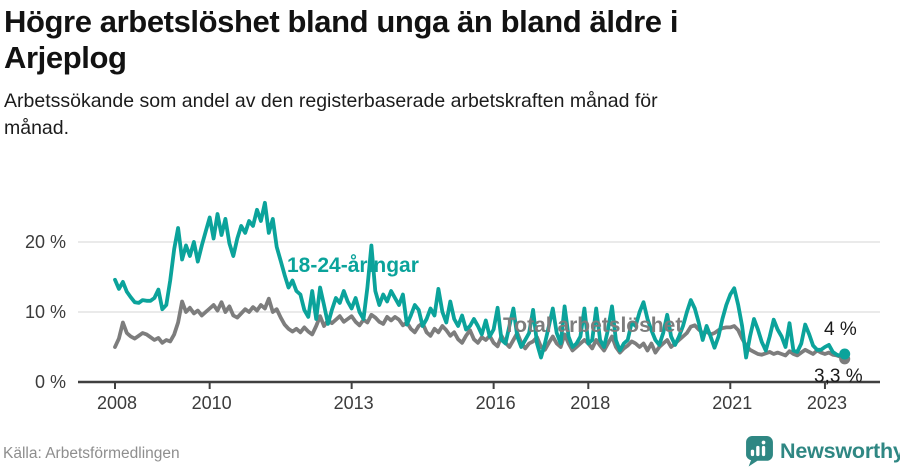 This screenshot has height=474, width=900. I want to click on x-tick-label: 2008, so click(117, 403).